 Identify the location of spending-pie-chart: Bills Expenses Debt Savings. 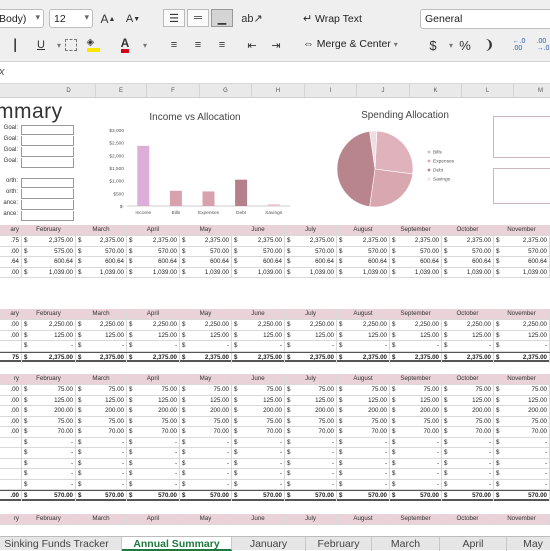
(402, 169).